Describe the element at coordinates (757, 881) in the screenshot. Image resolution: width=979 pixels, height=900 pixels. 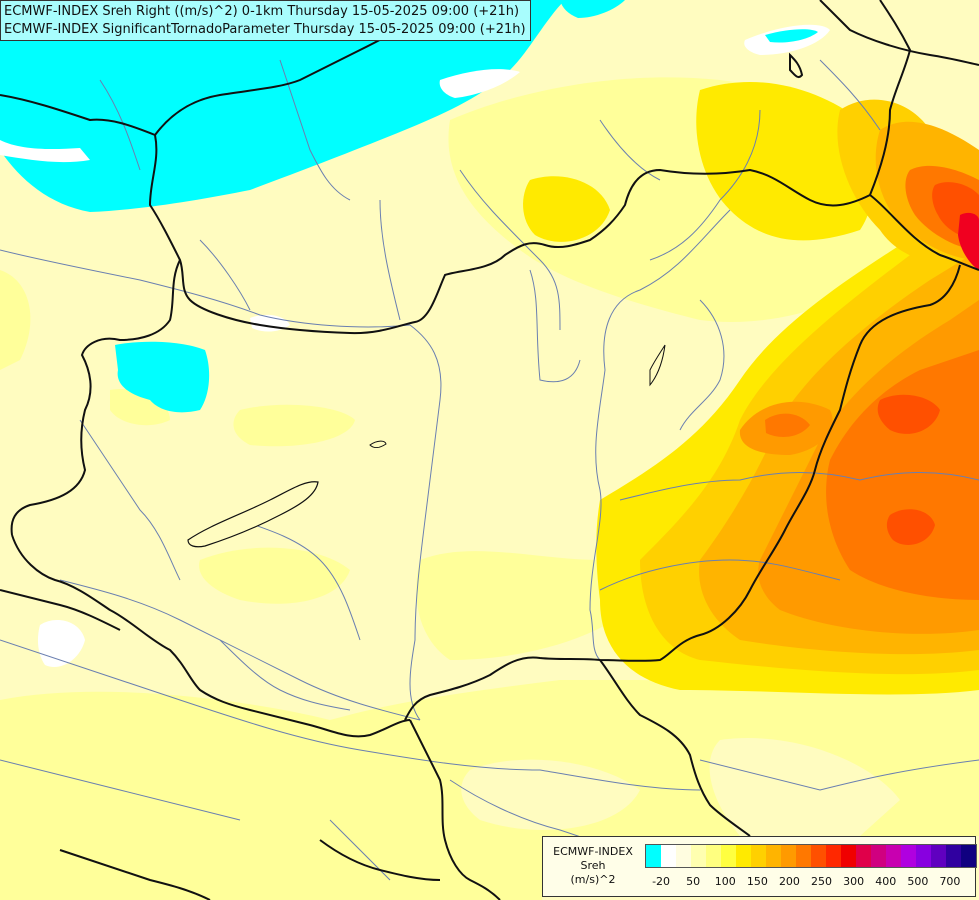
I see `legend-tick-label: 150` at that location.